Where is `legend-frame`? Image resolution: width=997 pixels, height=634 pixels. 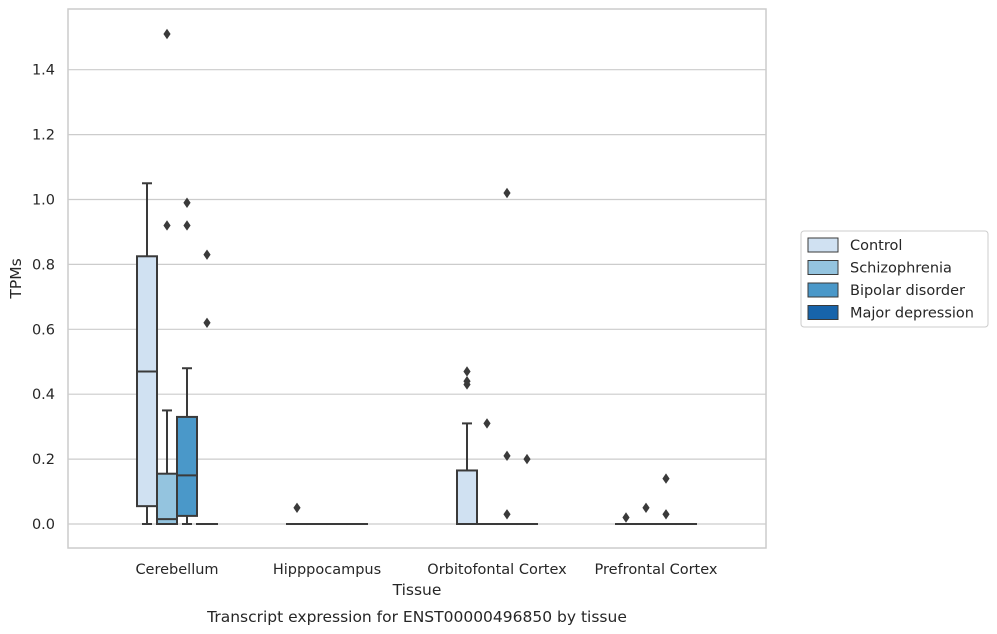 legend-frame is located at coordinates (894, 279).